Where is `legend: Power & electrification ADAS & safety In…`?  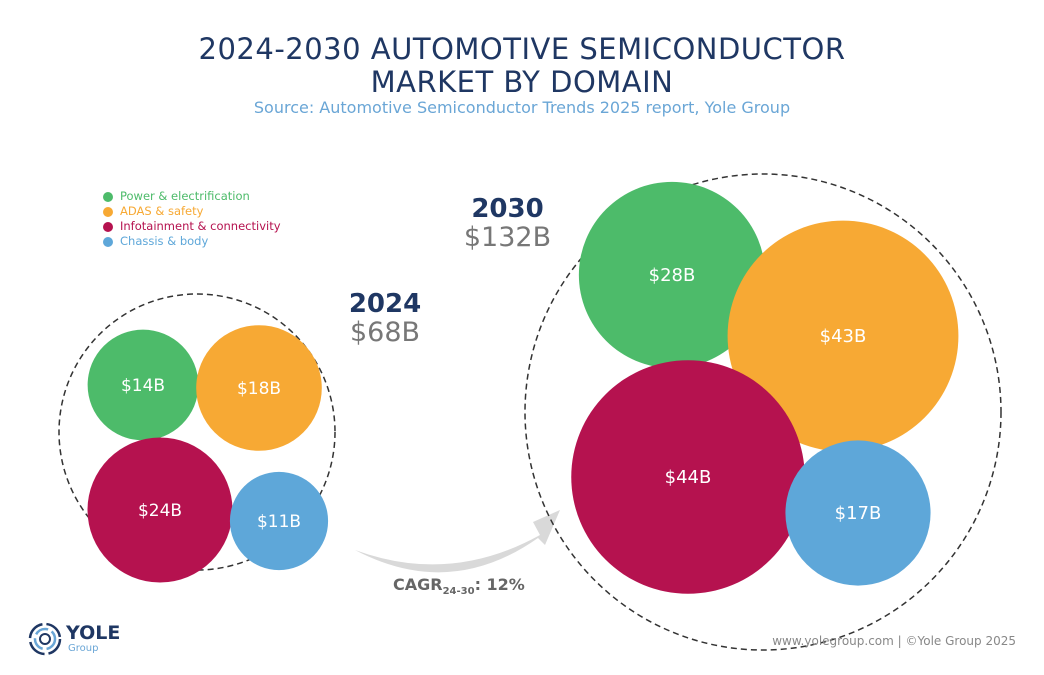 legend: Power & electrification ADAS & safety In… is located at coordinates (192, 219).